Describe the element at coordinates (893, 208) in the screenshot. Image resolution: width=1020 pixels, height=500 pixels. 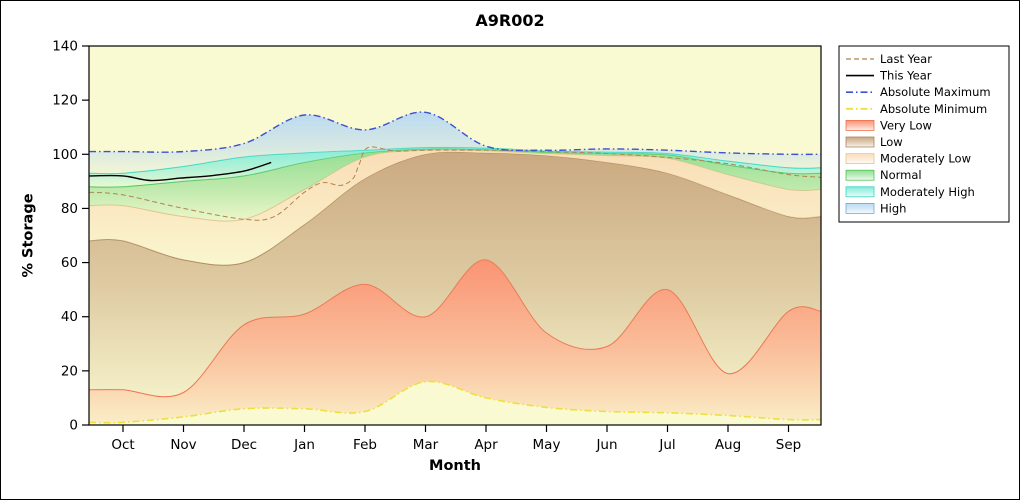
I see `legend-label: High` at that location.